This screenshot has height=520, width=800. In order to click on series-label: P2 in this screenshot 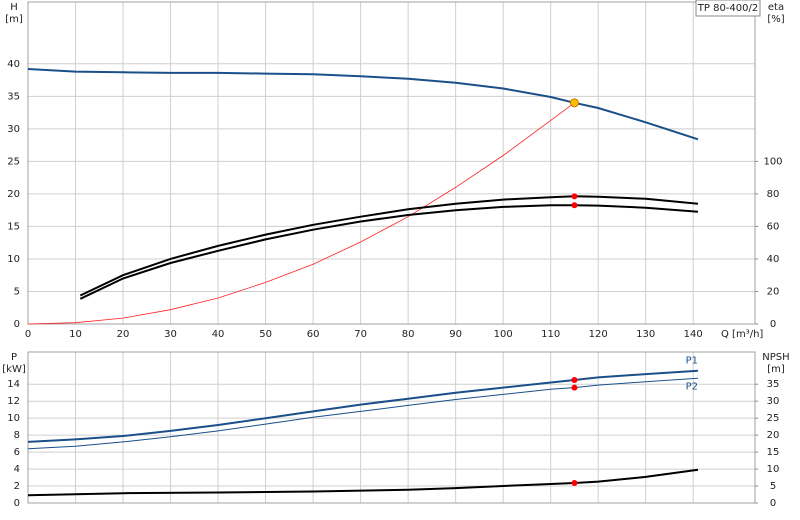, I will do `click(692, 386)`.